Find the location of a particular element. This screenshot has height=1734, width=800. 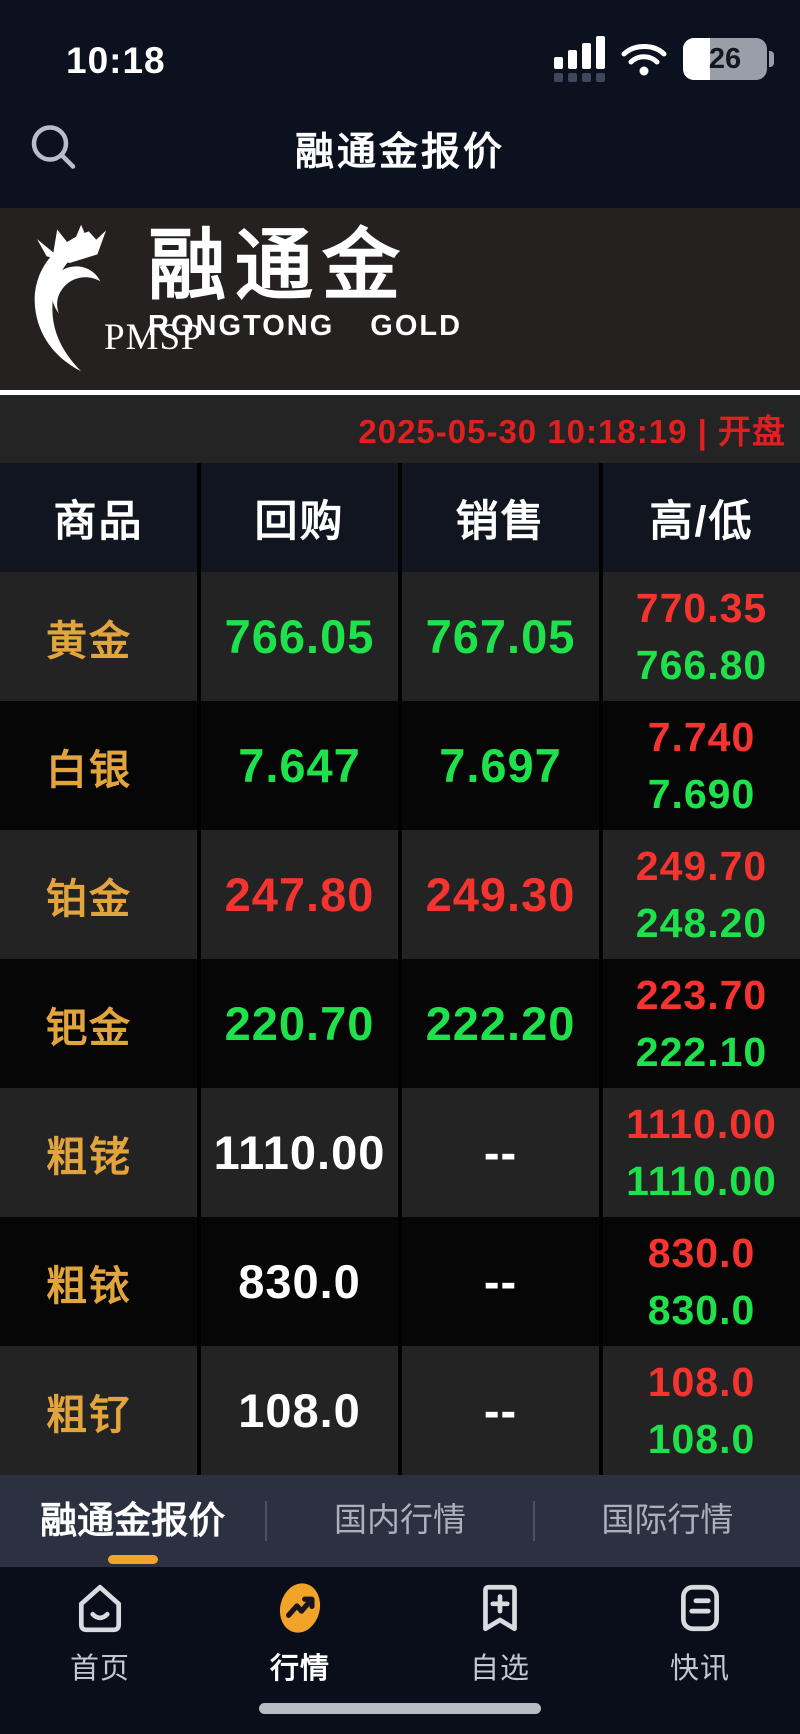

product-name: 钯金 is located at coordinates (98, 1023).